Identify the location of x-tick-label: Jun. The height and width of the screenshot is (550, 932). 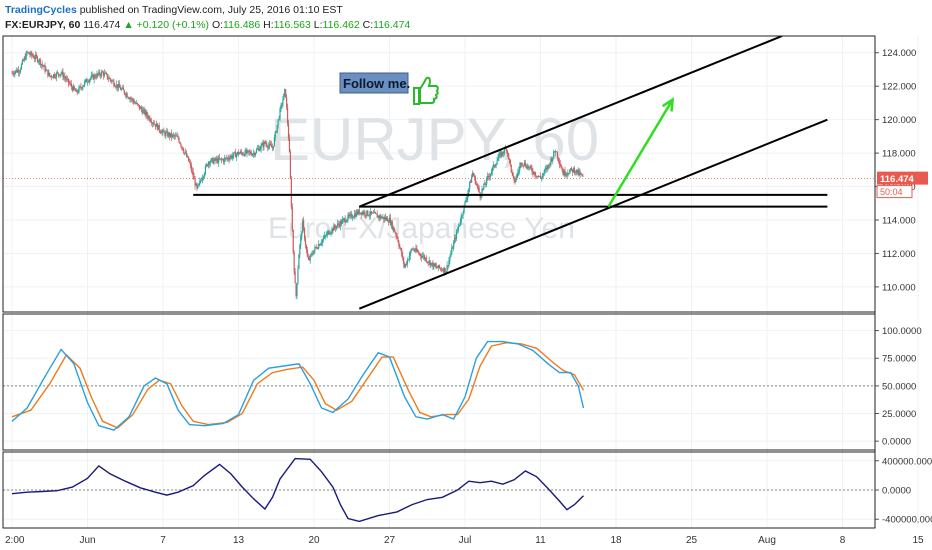
(87, 540).